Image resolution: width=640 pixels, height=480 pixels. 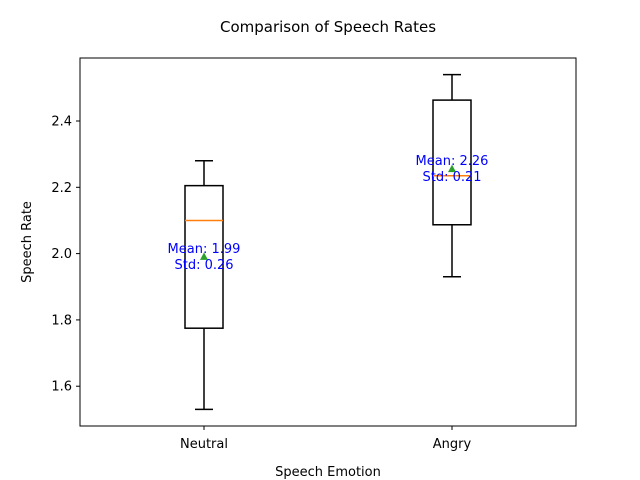 I want to click on y-tick-label: 2.2, so click(x=61, y=188).